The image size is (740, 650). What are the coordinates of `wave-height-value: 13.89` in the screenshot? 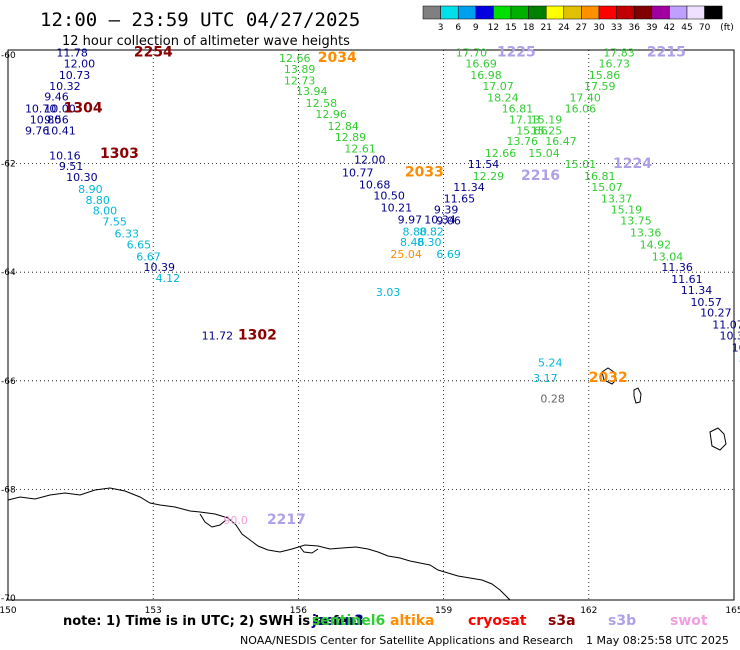 It's located at (300, 69).